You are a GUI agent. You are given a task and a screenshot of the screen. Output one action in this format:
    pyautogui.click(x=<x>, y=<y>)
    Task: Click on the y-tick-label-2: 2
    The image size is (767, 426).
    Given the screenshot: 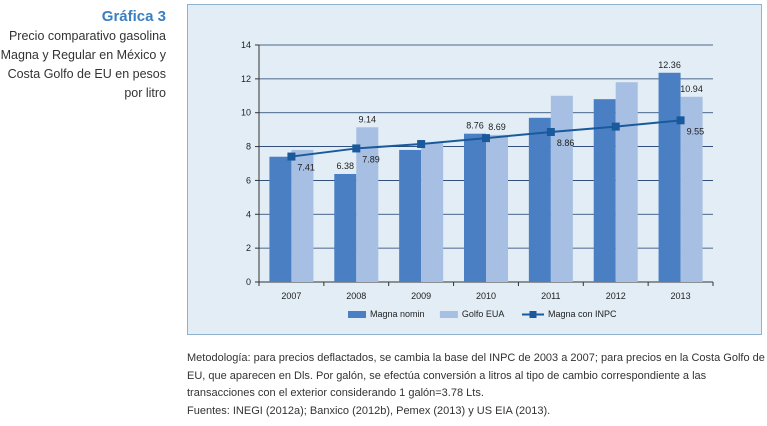 What is the action you would take?
    pyautogui.click(x=248, y=248)
    